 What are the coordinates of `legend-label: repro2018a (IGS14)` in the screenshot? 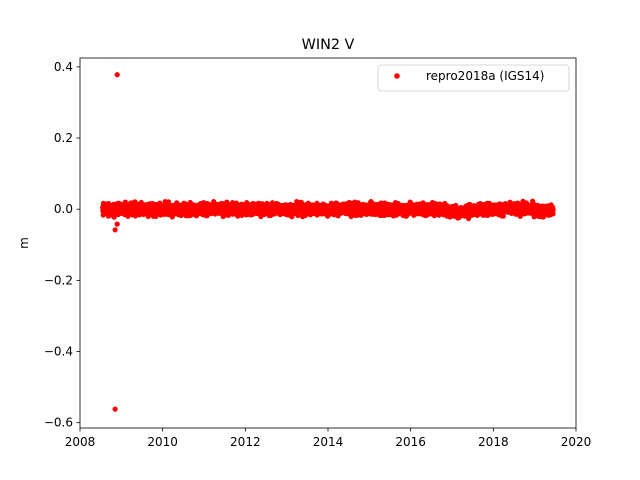 It's located at (485, 76).